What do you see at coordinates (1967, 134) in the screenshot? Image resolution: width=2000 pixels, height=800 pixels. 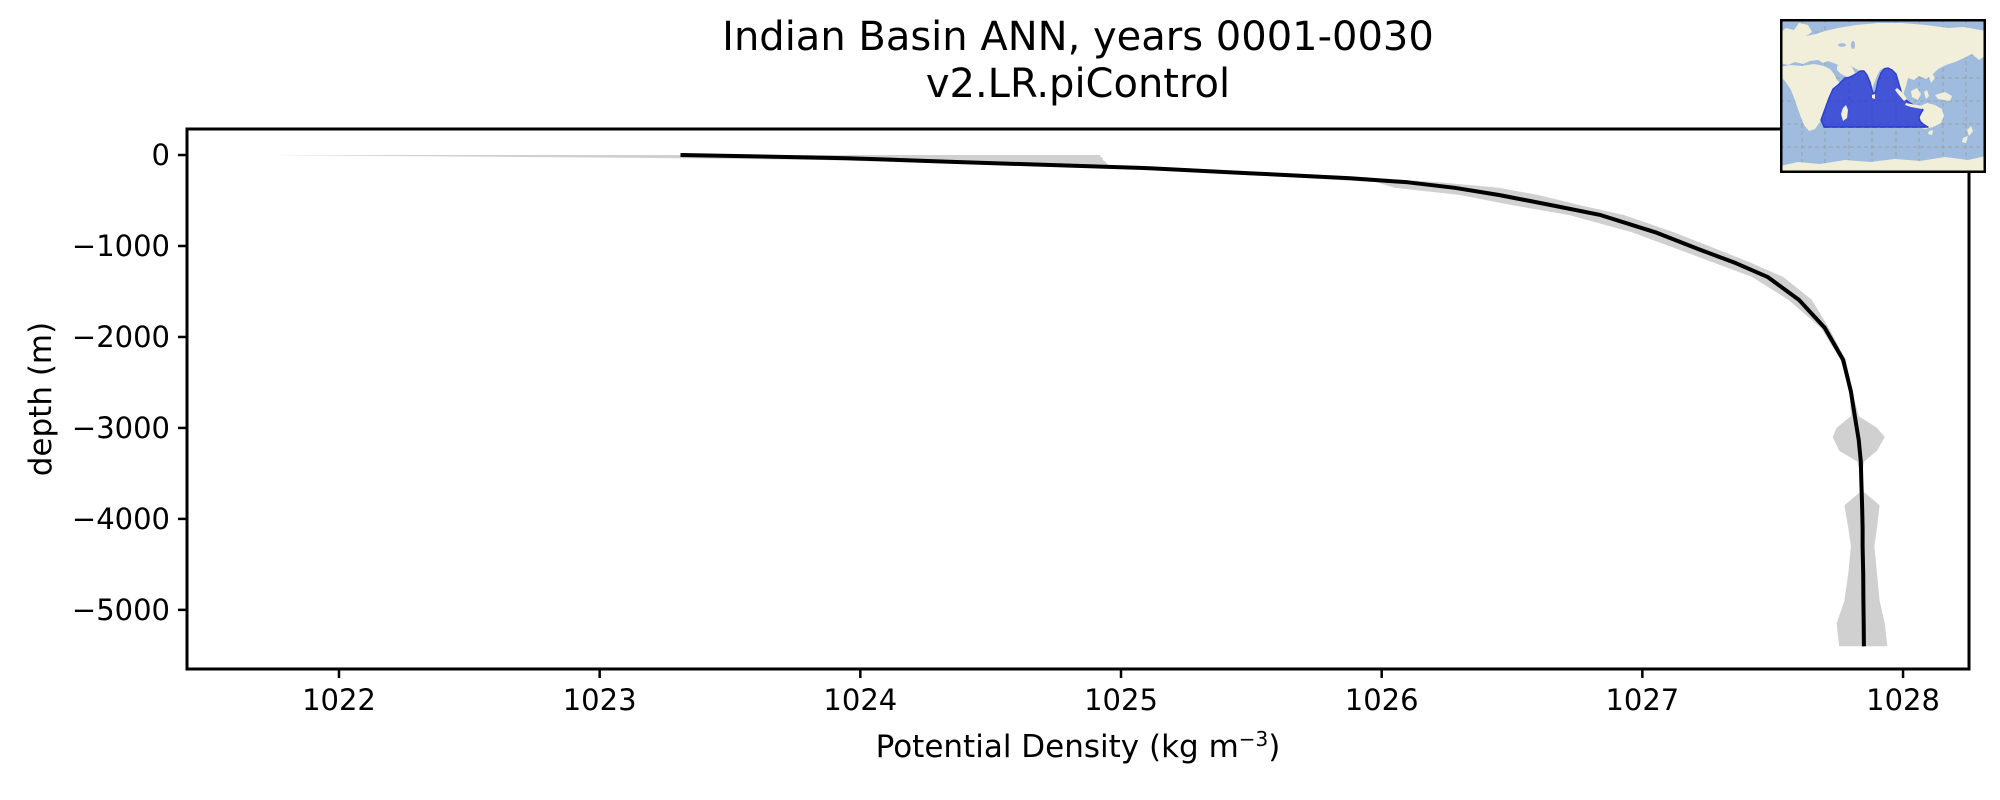 I see `map-land-new-zealand` at bounding box center [1967, 134].